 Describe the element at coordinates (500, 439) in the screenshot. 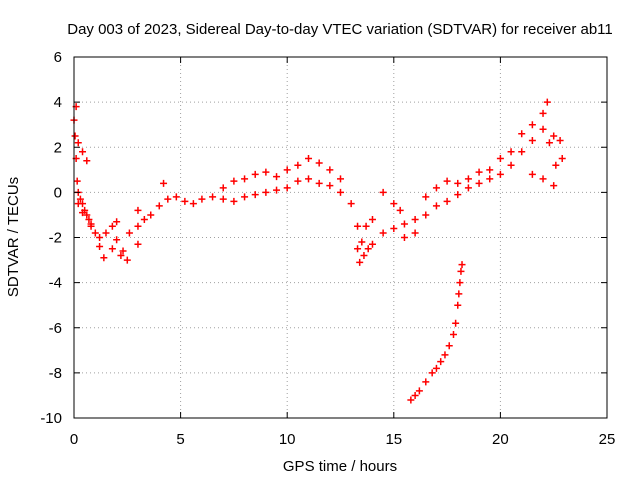

I see `x-tick-label: 20` at that location.